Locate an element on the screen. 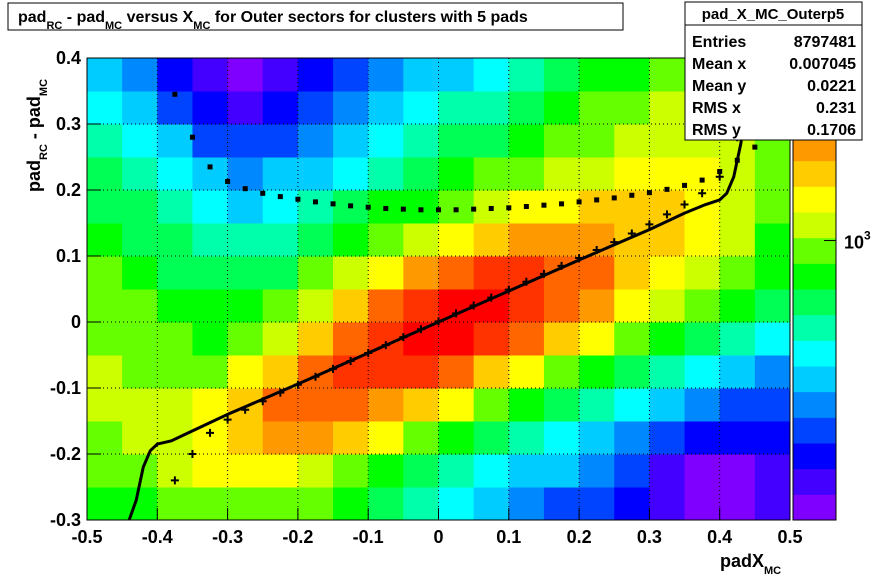 The image size is (878, 578). text-part: pad is located at coordinates (32, 17).